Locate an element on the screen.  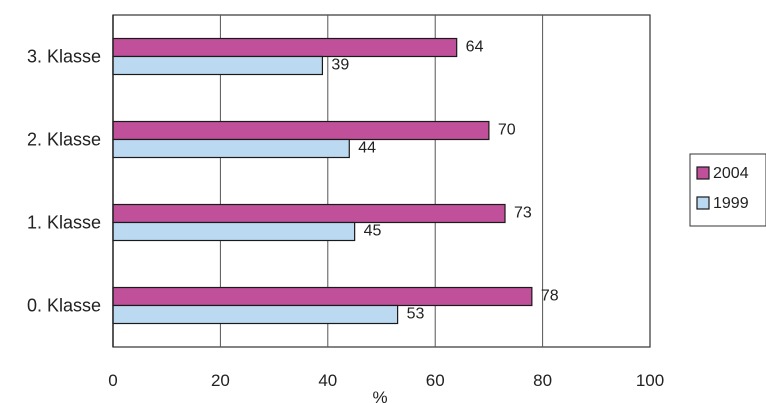
category-label: 0. Klasse is located at coordinates (64, 306).